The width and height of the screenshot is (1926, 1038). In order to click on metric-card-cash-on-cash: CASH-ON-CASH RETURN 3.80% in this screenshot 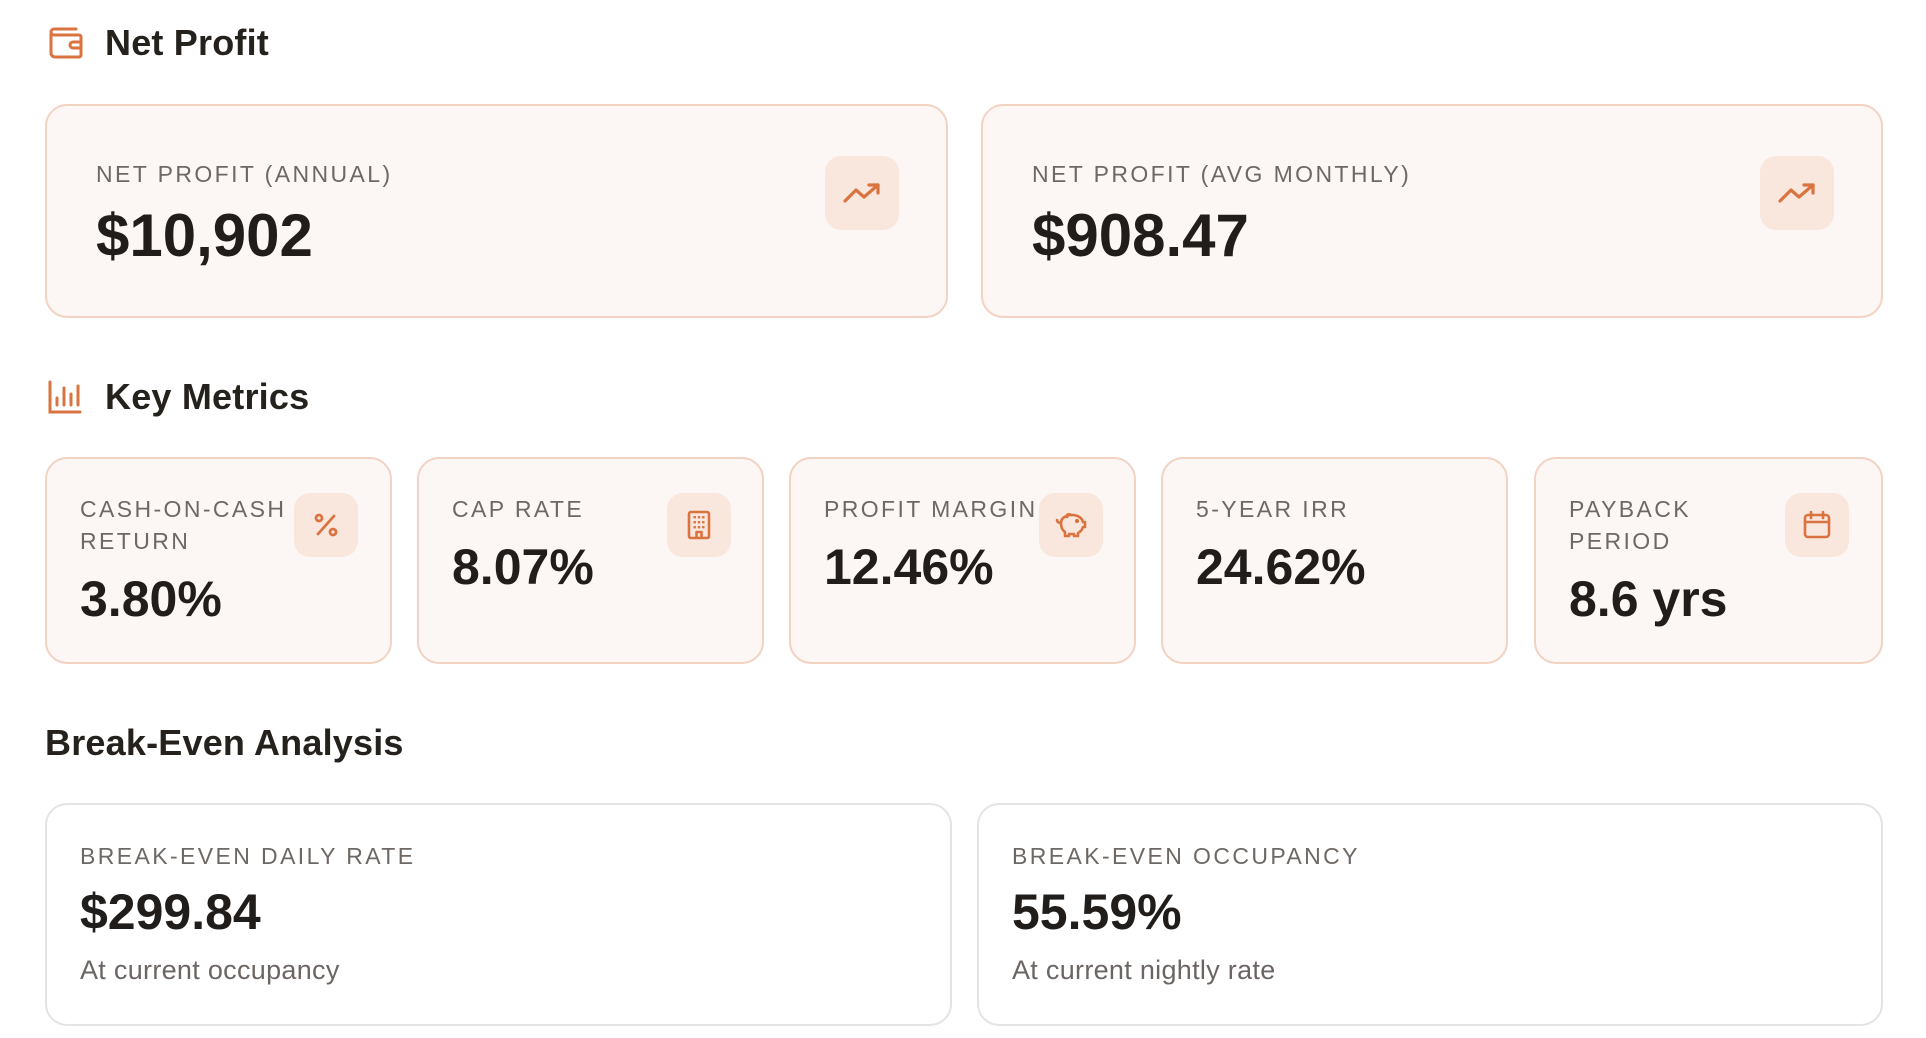, I will do `click(218, 560)`.